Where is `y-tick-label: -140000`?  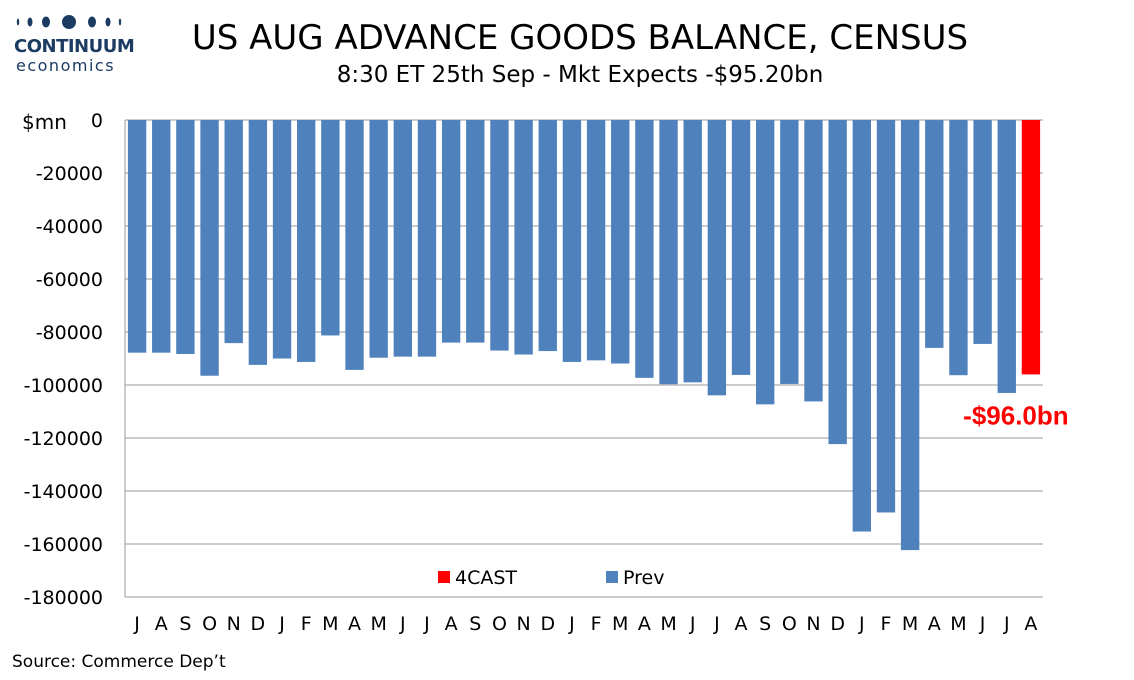 y-tick-label: -140000 is located at coordinates (63, 492).